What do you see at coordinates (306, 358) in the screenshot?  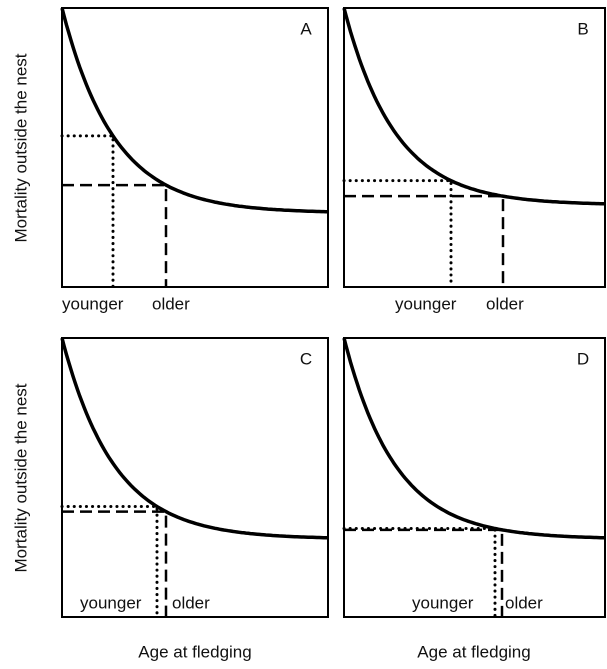 I see `panel-letter: C` at bounding box center [306, 358].